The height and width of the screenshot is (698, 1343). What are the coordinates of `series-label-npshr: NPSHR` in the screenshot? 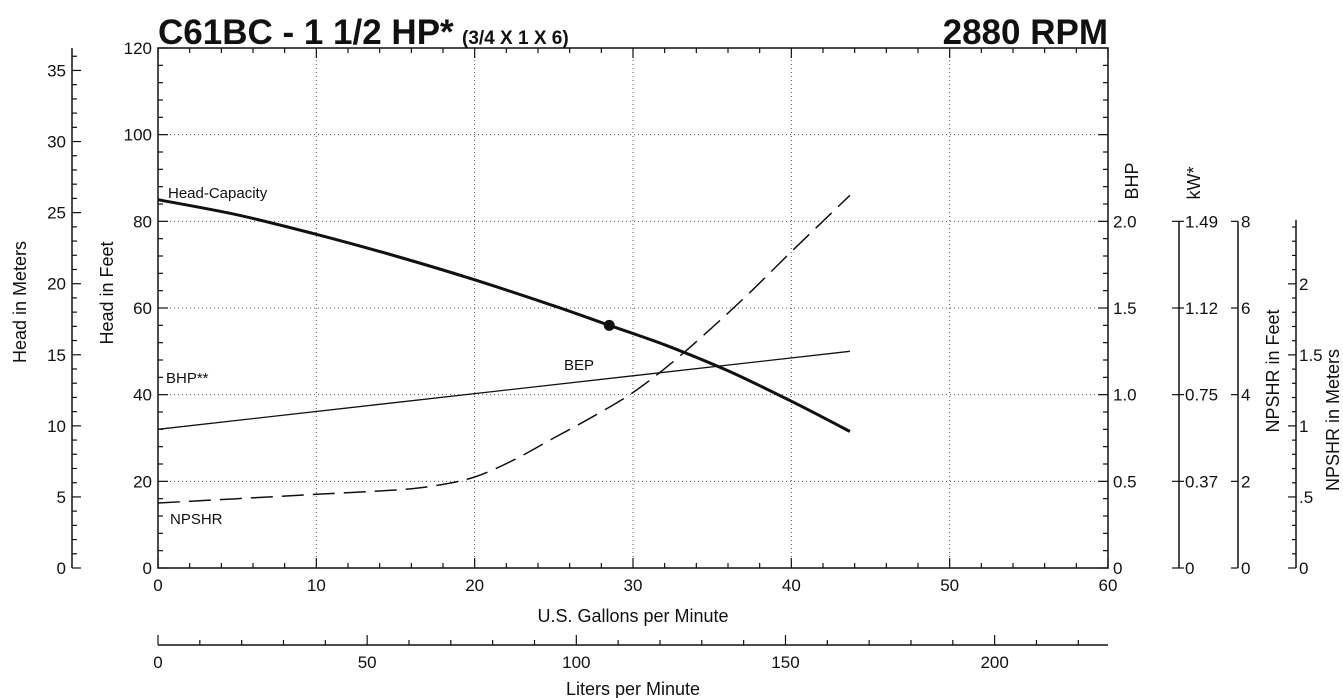 It's located at (196, 519).